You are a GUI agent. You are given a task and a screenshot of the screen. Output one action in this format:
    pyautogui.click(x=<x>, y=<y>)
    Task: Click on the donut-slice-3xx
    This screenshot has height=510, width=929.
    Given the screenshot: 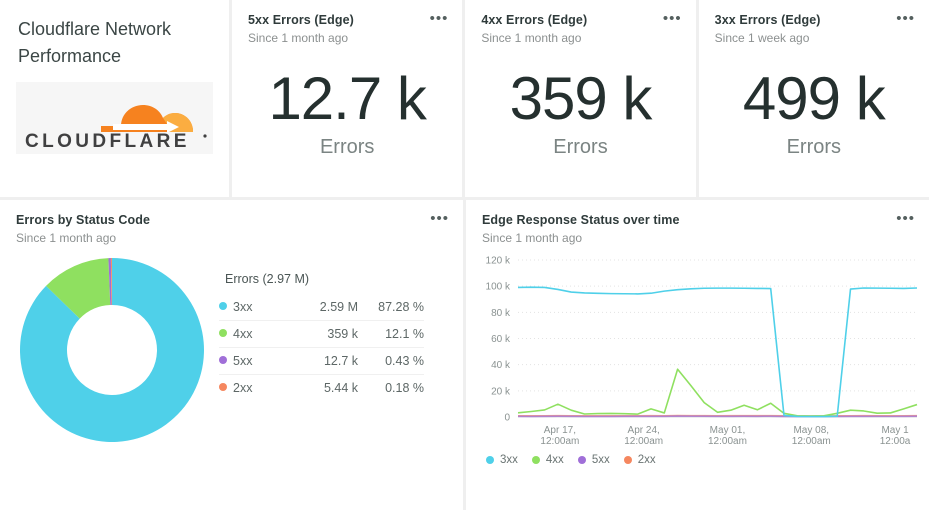 What is the action you would take?
    pyautogui.click(x=111, y=350)
    